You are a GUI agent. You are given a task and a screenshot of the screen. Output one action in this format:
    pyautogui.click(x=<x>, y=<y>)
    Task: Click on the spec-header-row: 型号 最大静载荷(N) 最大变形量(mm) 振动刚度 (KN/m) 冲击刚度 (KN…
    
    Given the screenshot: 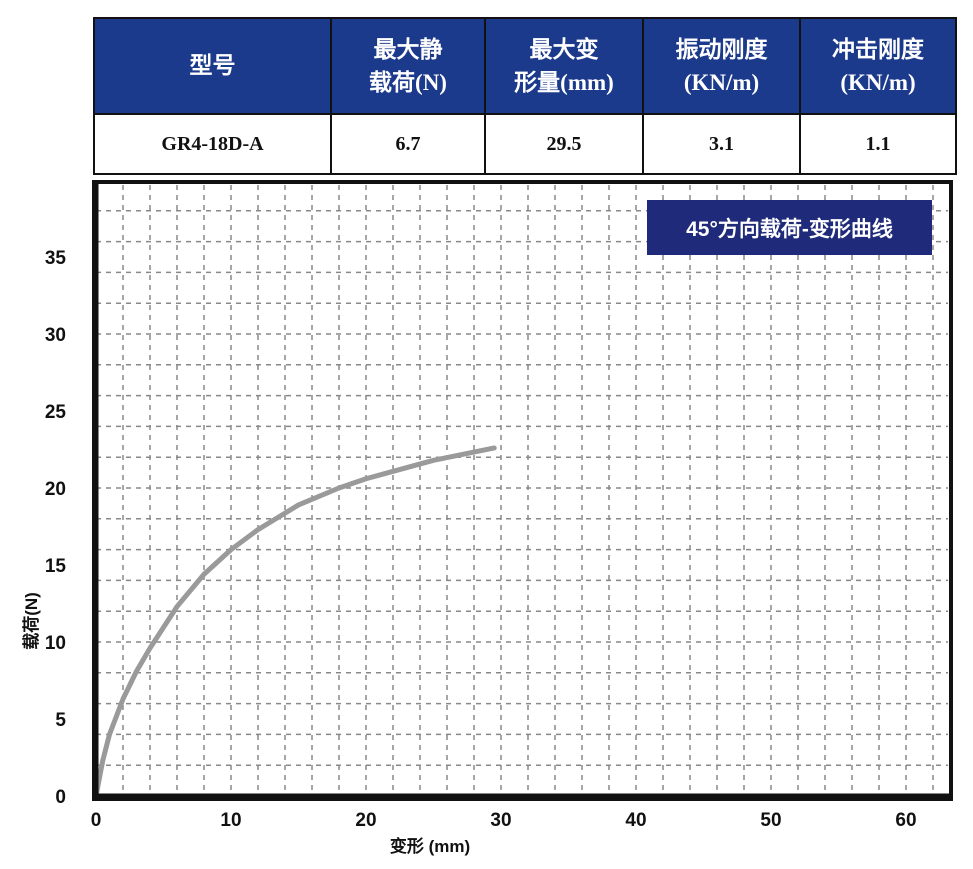 What is the action you would take?
    pyautogui.click(x=525, y=66)
    